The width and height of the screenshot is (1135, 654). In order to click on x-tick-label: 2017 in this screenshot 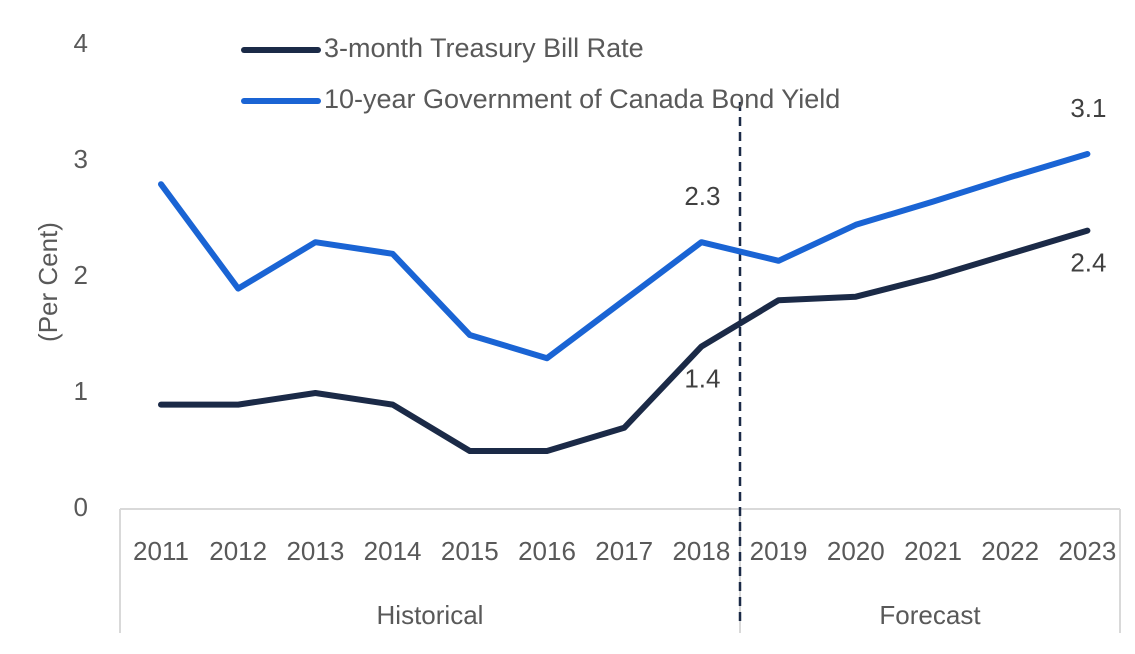, I will do `click(624, 551)`.